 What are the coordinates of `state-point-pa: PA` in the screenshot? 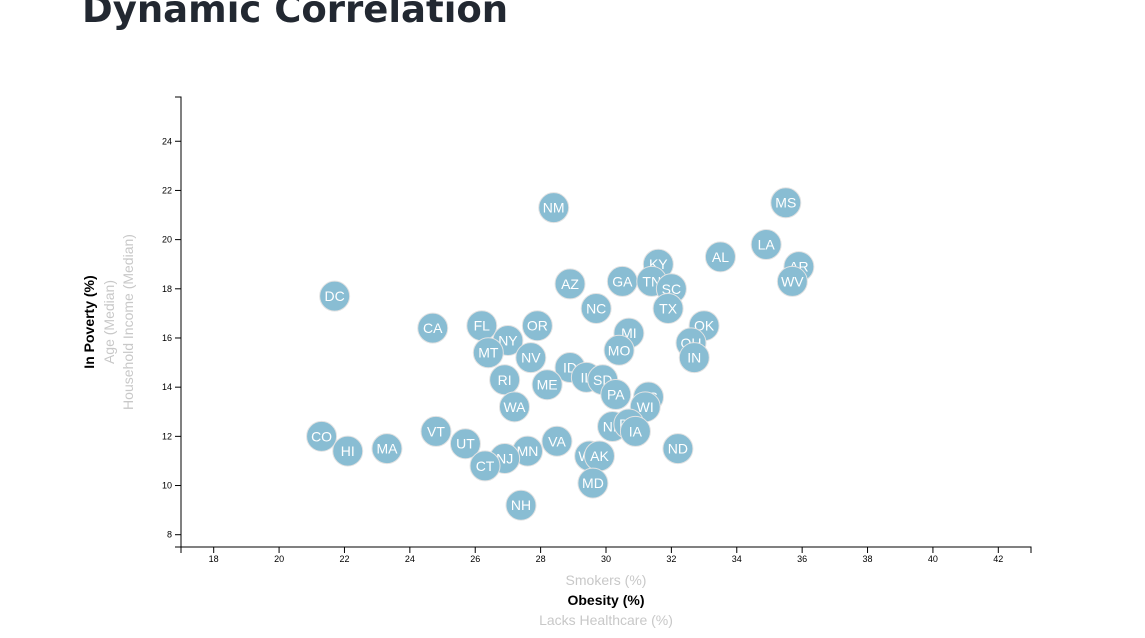 It's located at (616, 395).